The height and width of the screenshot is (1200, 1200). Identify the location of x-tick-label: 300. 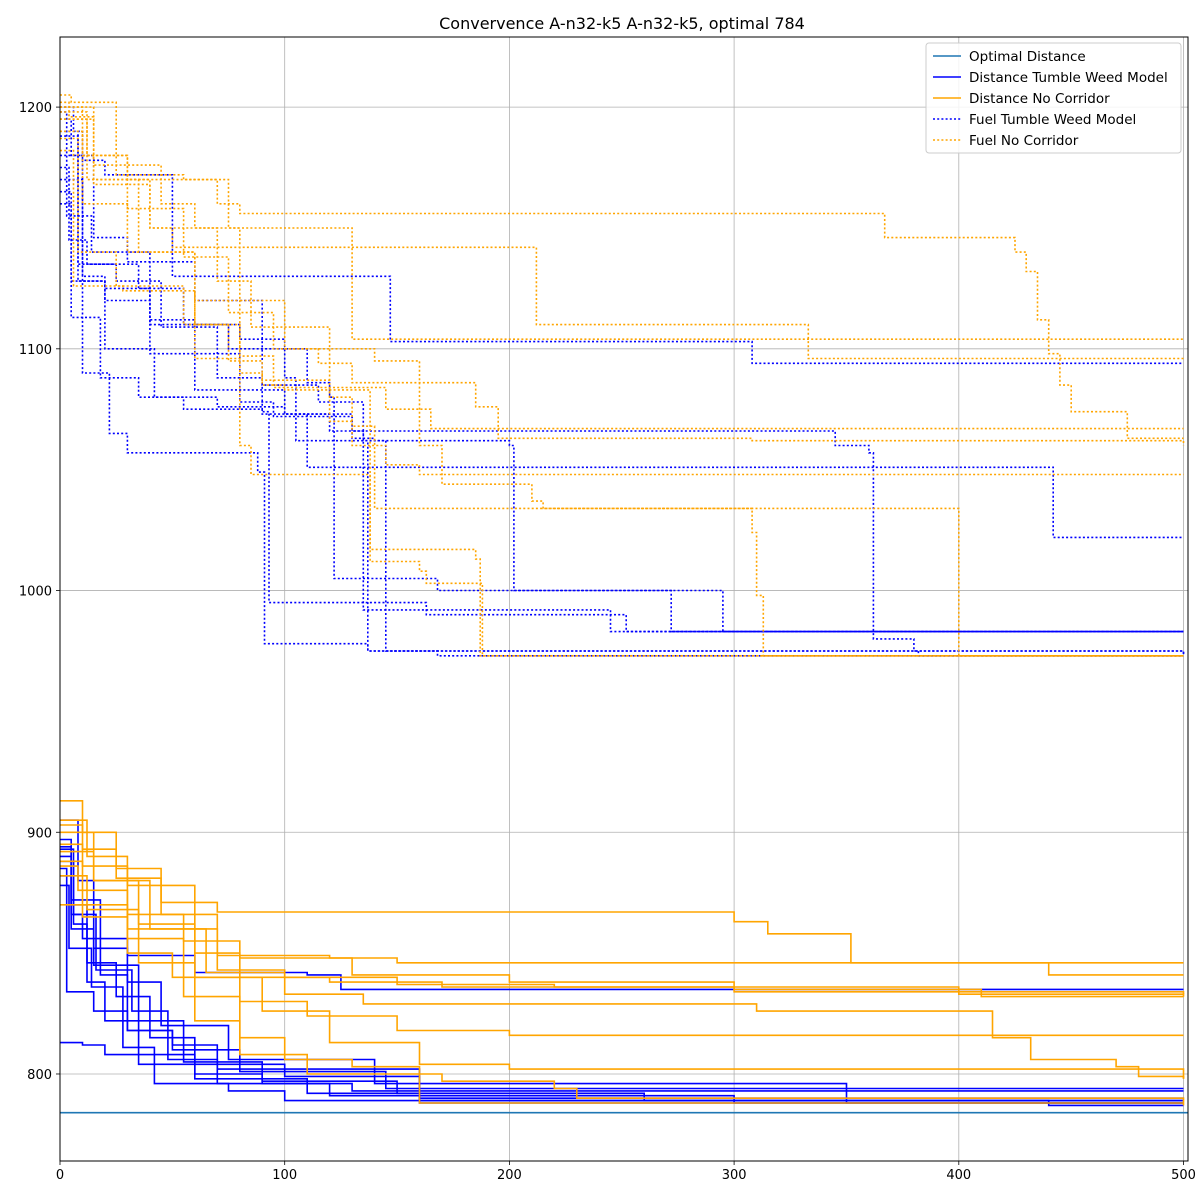
(734, 1175).